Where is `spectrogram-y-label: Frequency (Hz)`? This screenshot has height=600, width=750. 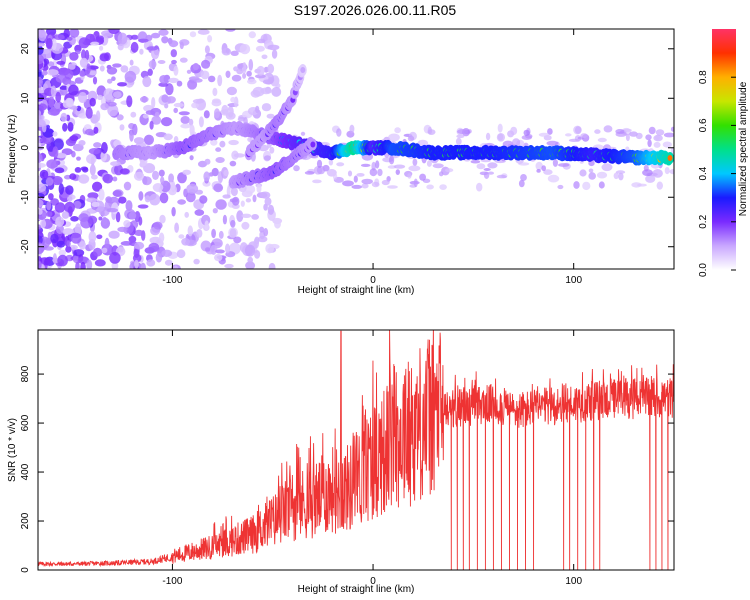 spectrogram-y-label: Frequency (Hz) is located at coordinates (12, 149).